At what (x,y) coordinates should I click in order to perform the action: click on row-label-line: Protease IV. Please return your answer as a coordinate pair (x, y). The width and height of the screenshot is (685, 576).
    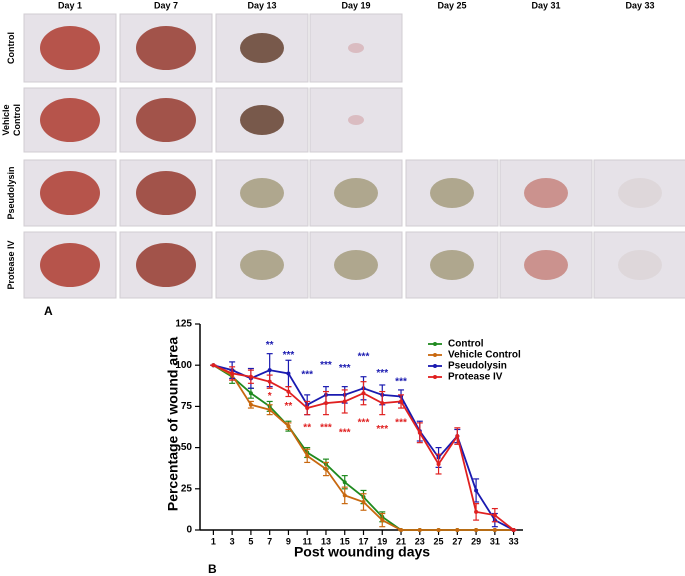
    Looking at the image, I should click on (11, 264).